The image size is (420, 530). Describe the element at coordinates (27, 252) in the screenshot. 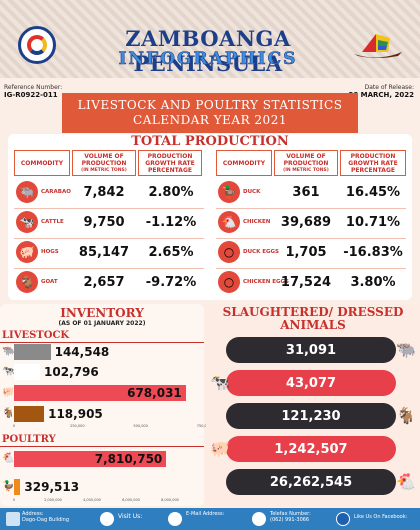

I see `hog-icon: 🐖` at that location.